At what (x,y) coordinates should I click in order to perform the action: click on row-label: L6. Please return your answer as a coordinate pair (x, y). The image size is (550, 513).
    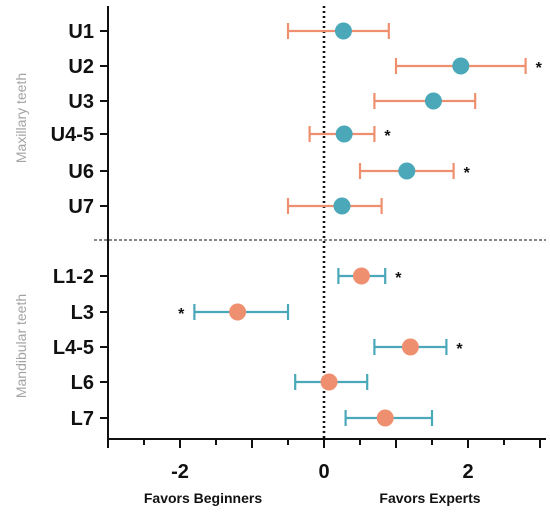
    Looking at the image, I should click on (82, 383).